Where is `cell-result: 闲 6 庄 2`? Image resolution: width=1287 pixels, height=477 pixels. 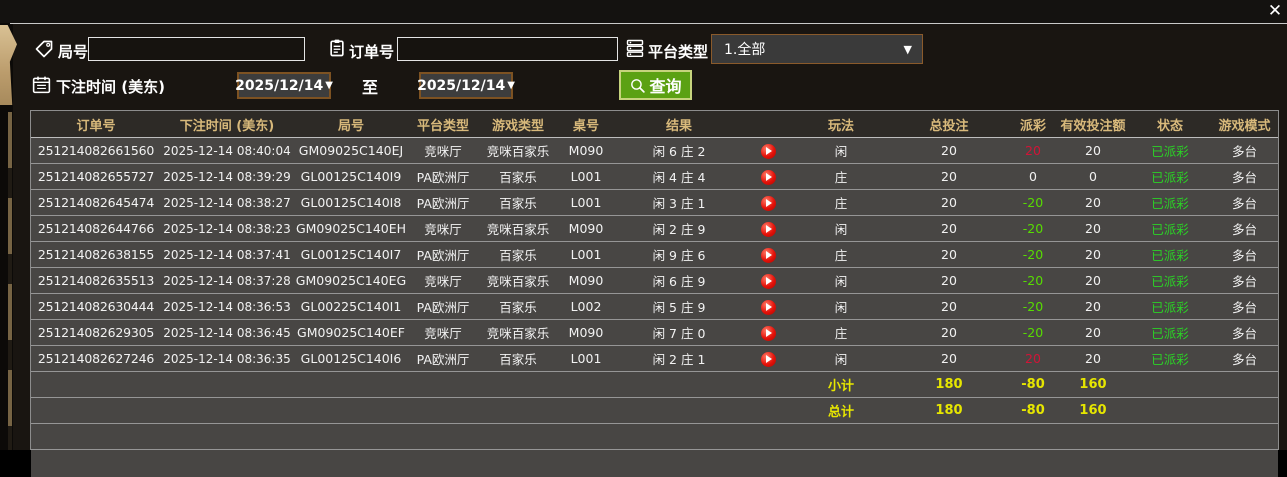 cell-result: 闲 6 庄 2 is located at coordinates (679, 151).